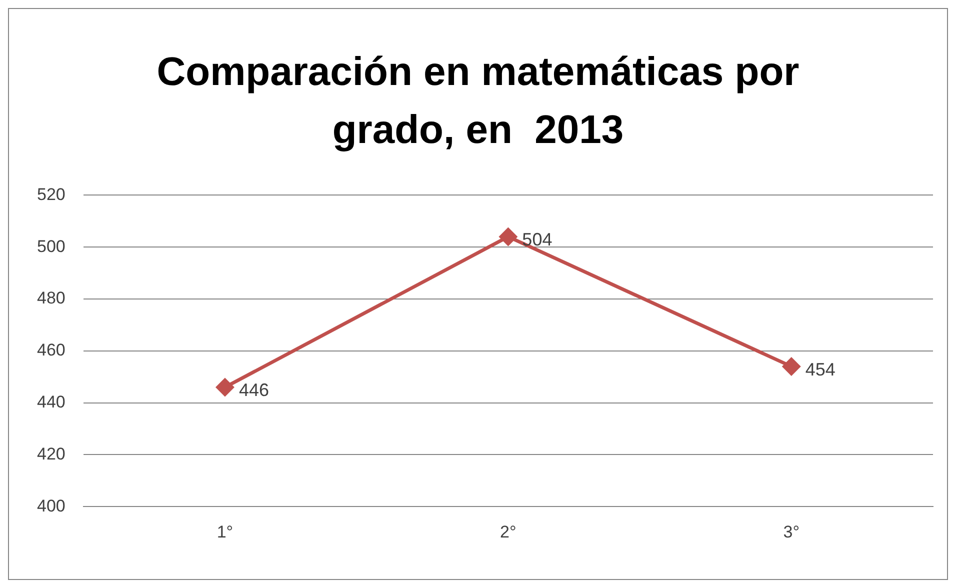 This screenshot has width=958, height=582. Describe the element at coordinates (51, 350) in the screenshot. I see `y-tick-label: 460` at that location.